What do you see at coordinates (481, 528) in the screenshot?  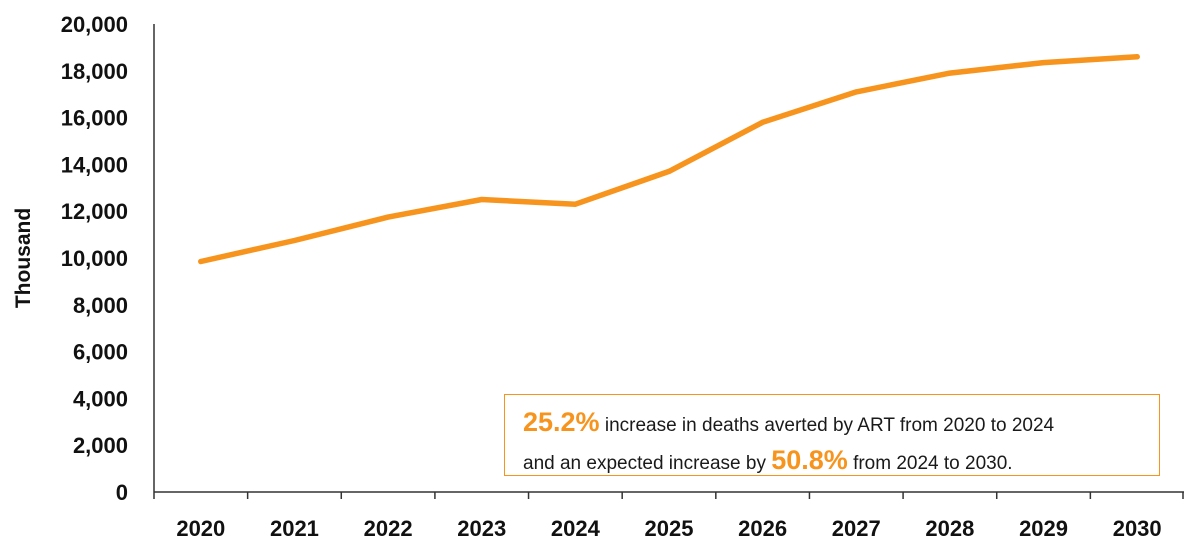 I see `x-tick-label: 2023` at bounding box center [481, 528].